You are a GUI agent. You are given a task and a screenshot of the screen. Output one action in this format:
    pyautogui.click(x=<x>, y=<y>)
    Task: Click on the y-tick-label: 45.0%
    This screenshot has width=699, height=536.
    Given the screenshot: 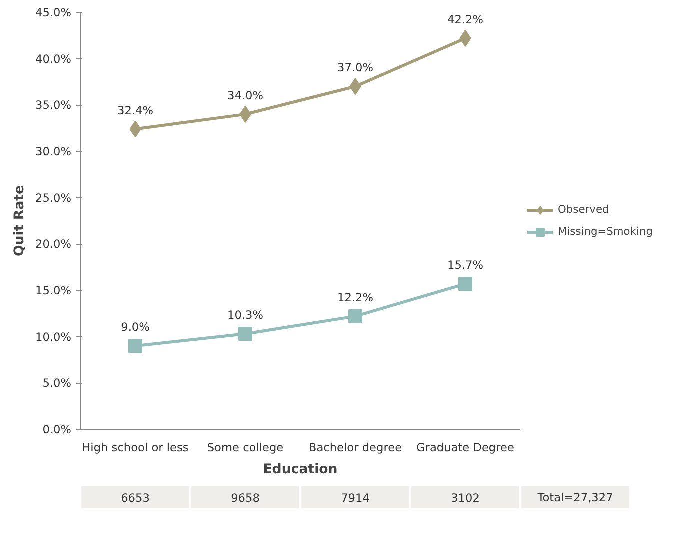 What is the action you would take?
    pyautogui.click(x=54, y=13)
    